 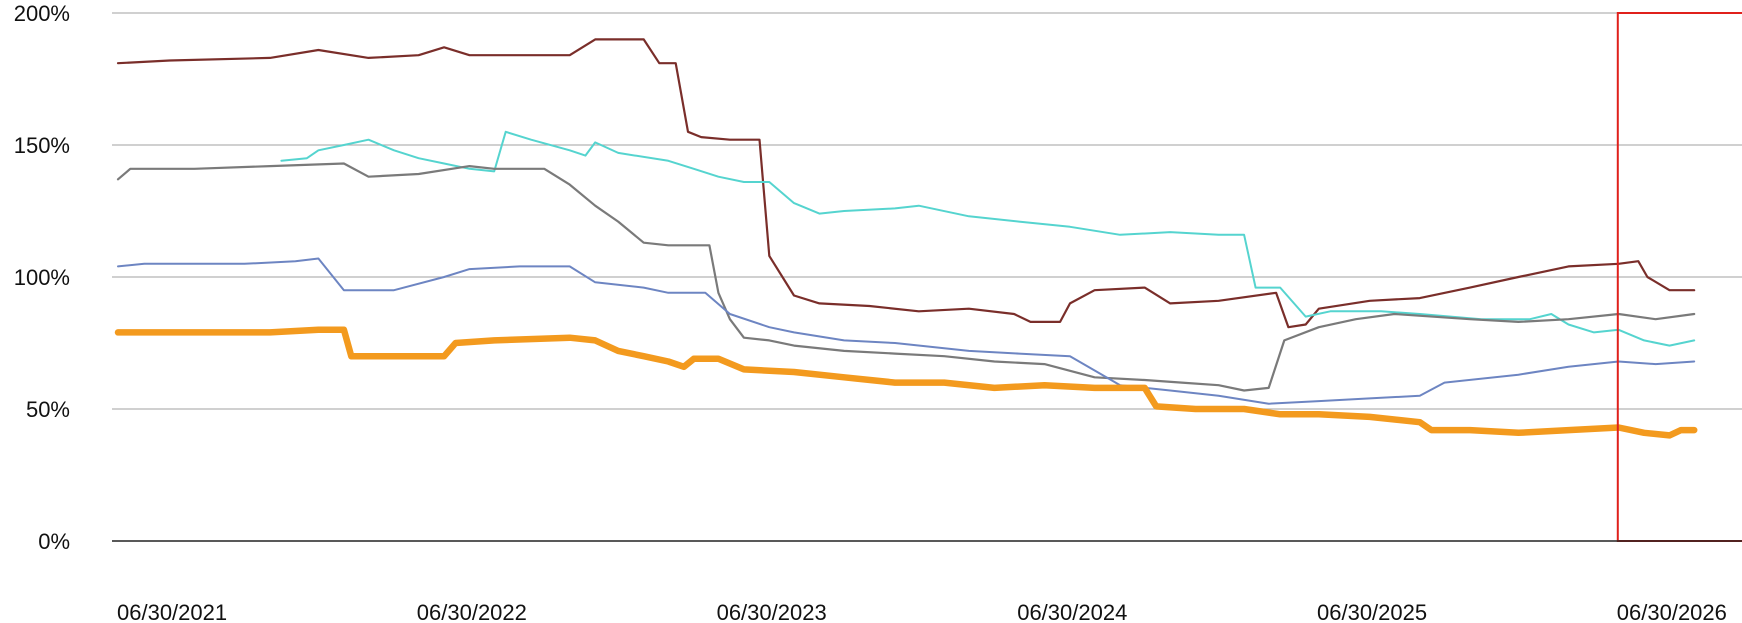 What do you see at coordinates (54, 541) in the screenshot?
I see `y-tick-label: 0%` at bounding box center [54, 541].